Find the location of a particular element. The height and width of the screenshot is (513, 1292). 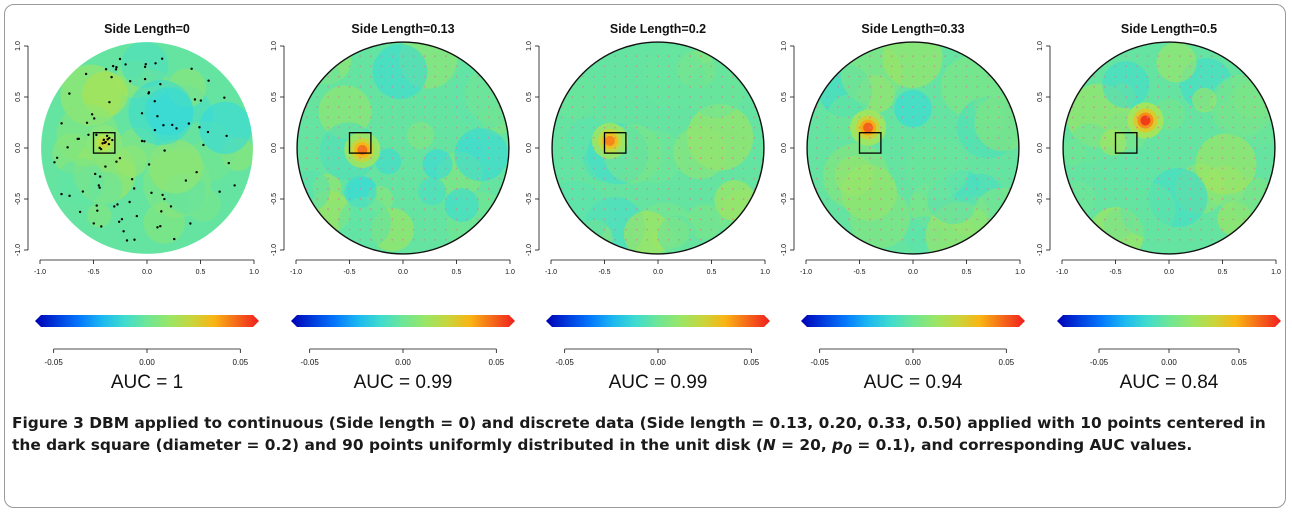

y-tick-label: 1.0 is located at coordinates (784, 46).